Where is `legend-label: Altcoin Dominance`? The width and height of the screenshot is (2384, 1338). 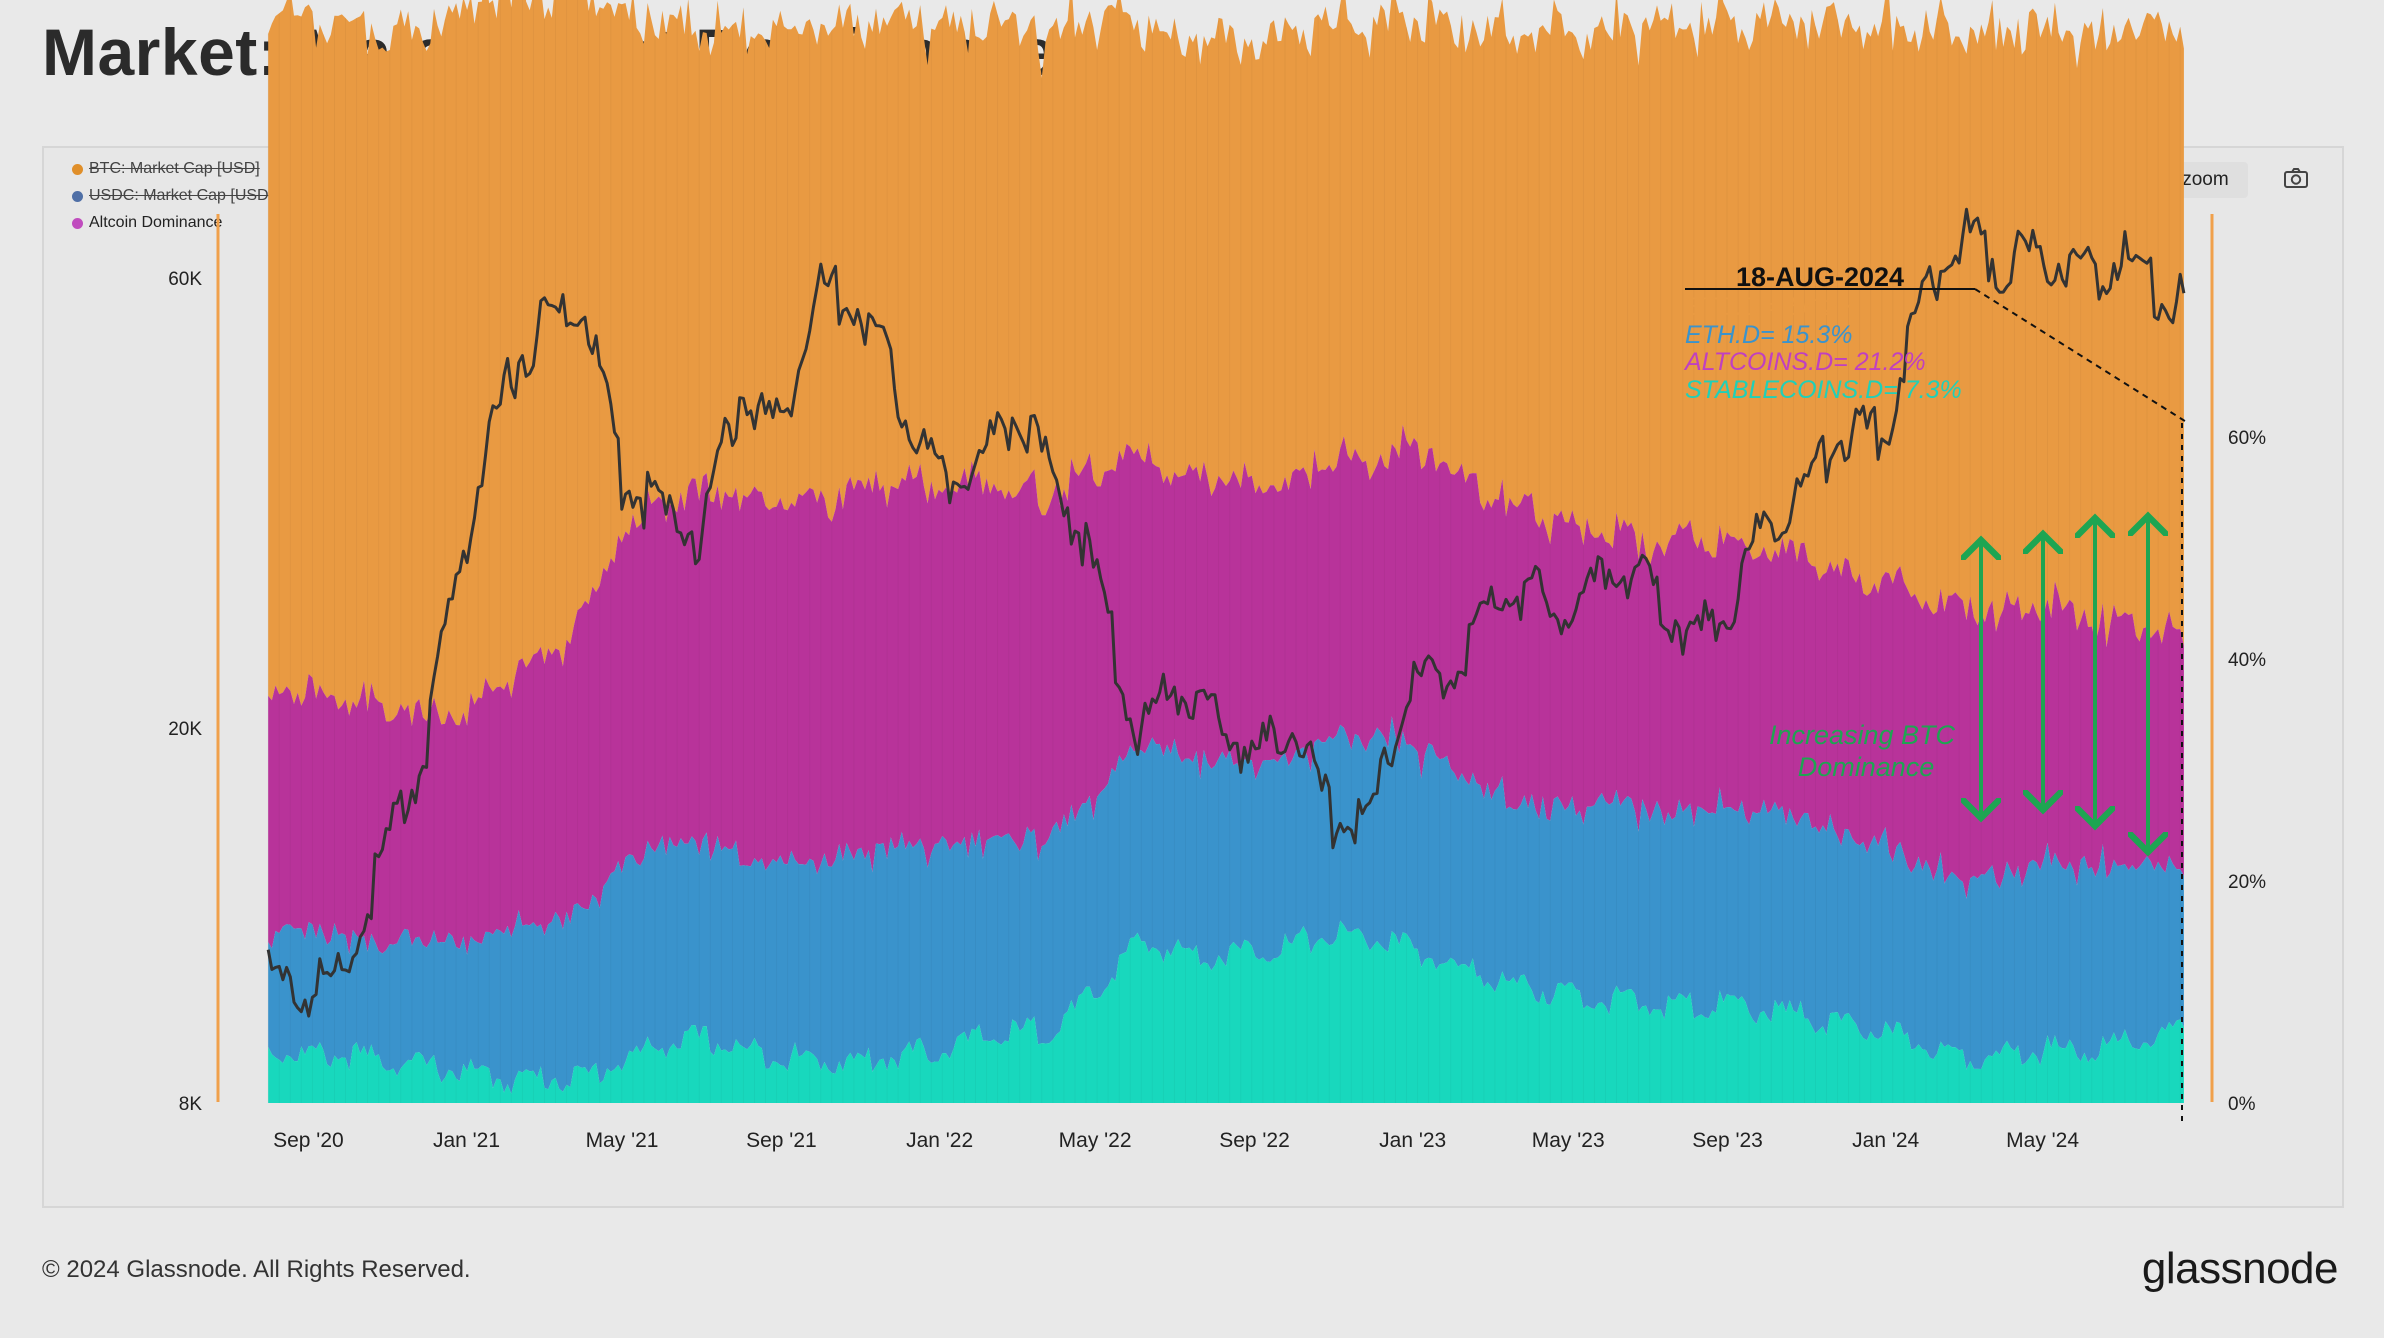 legend-label: Altcoin Dominance is located at coordinates (156, 222).